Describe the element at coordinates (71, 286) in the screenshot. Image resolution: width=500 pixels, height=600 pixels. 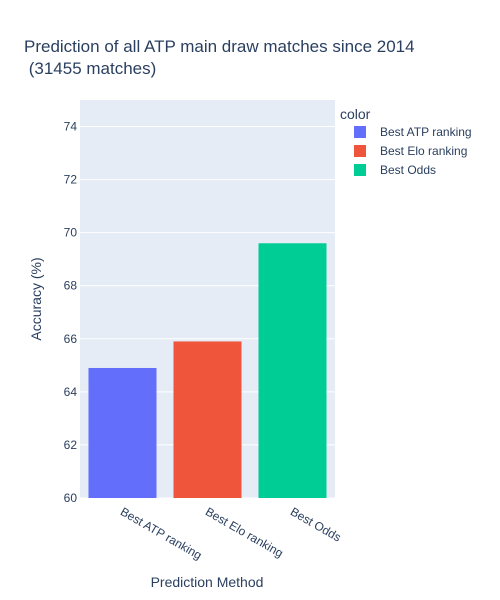
I see `y-tick-label: 68` at that location.